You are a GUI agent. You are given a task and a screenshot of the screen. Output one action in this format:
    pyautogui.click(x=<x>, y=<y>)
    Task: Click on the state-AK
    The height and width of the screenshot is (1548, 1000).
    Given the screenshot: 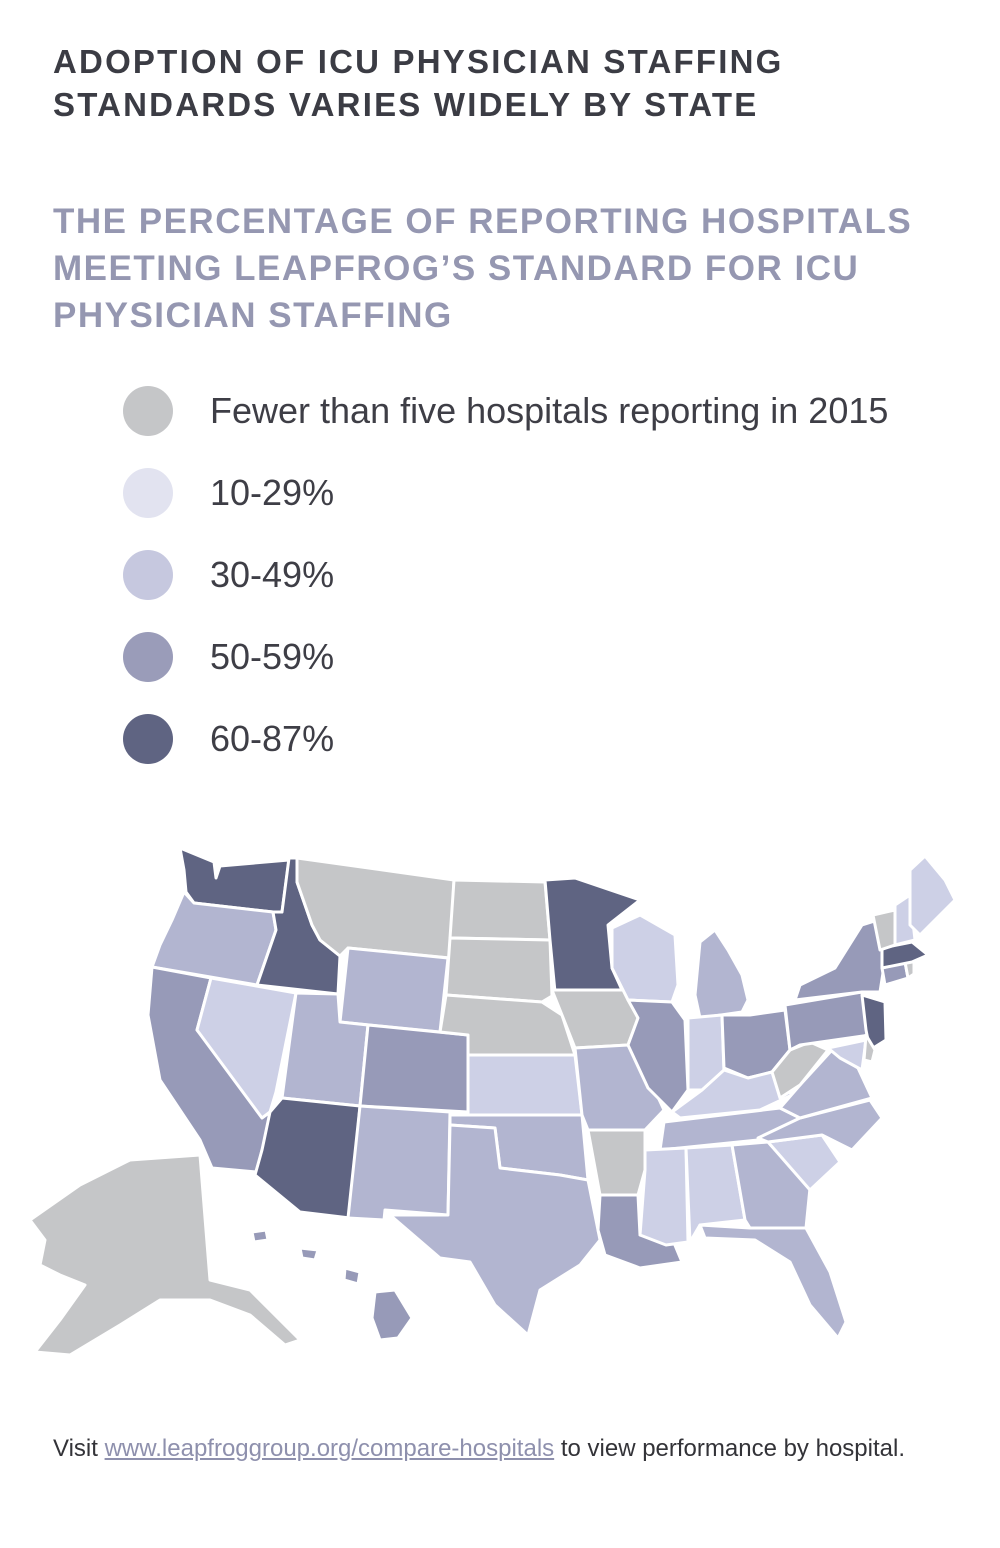 What is the action you would take?
    pyautogui.click(x=165, y=1255)
    